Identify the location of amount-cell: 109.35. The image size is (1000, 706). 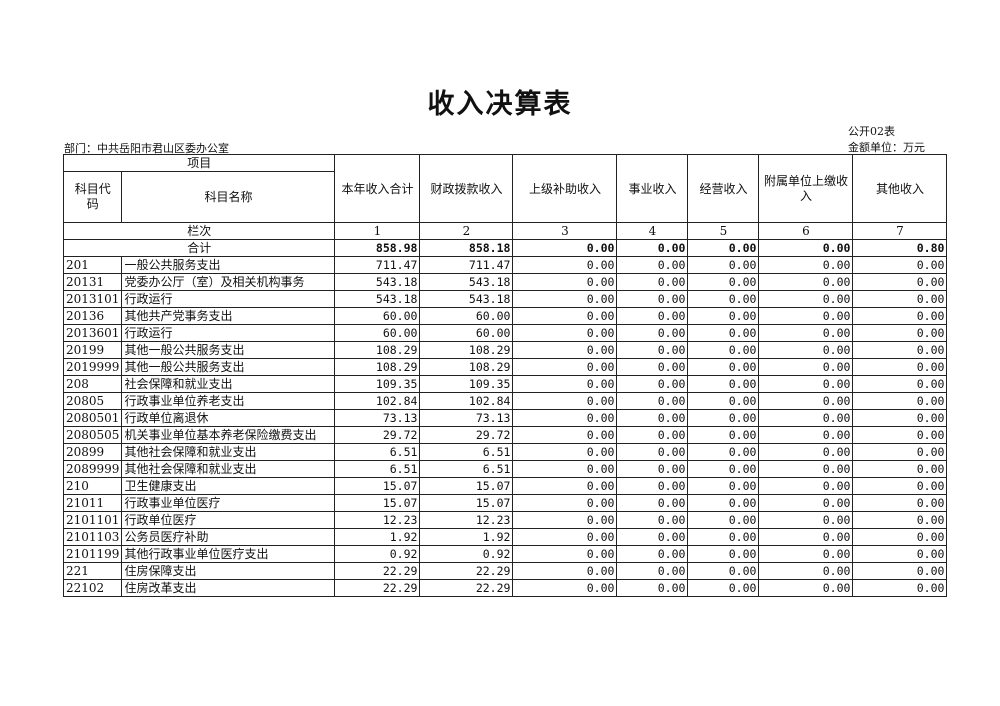
(466, 384).